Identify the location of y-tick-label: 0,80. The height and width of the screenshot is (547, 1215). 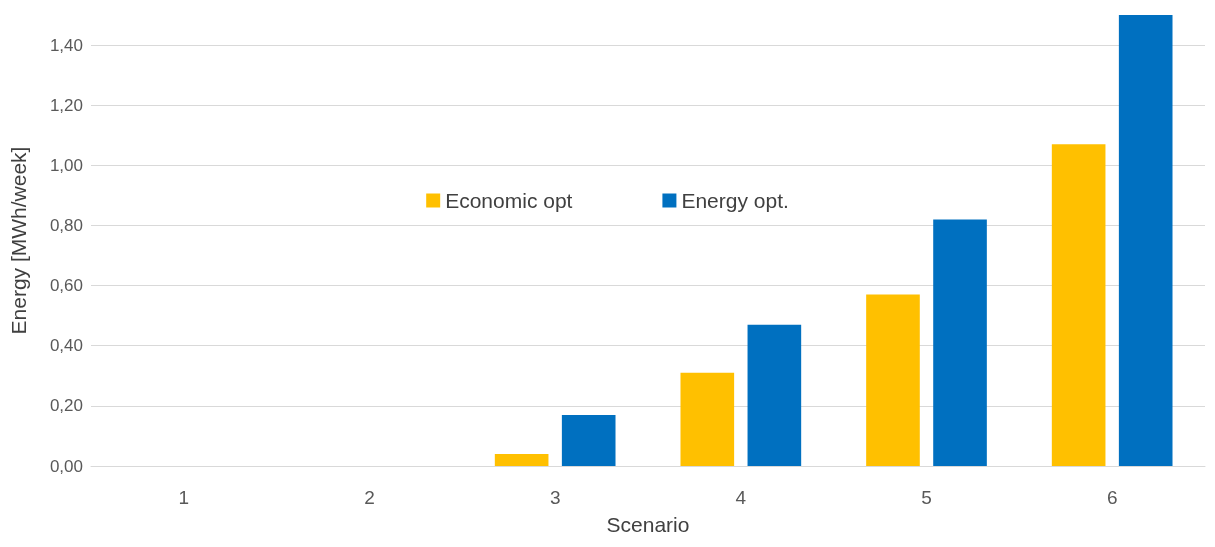
(66, 225).